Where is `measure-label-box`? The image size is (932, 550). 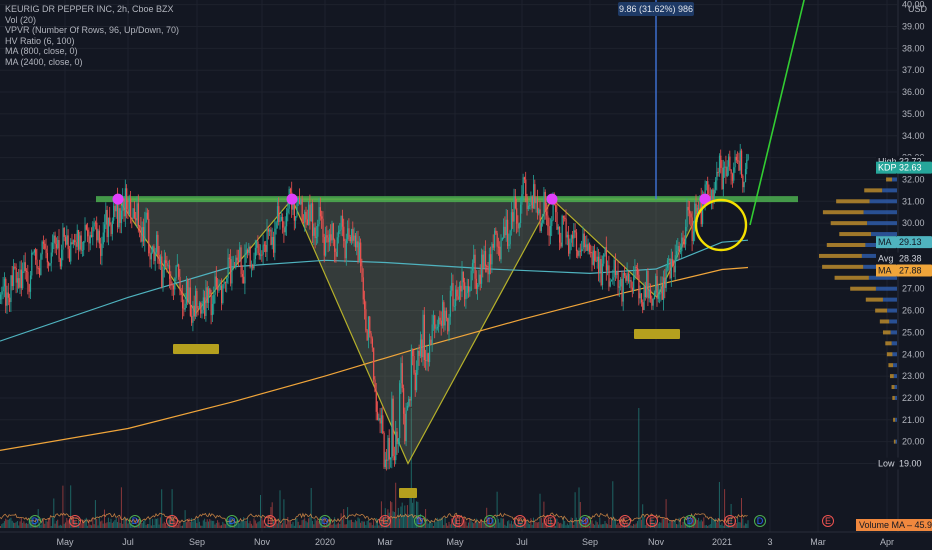
measure-label-box is located at coordinates (656, 9).